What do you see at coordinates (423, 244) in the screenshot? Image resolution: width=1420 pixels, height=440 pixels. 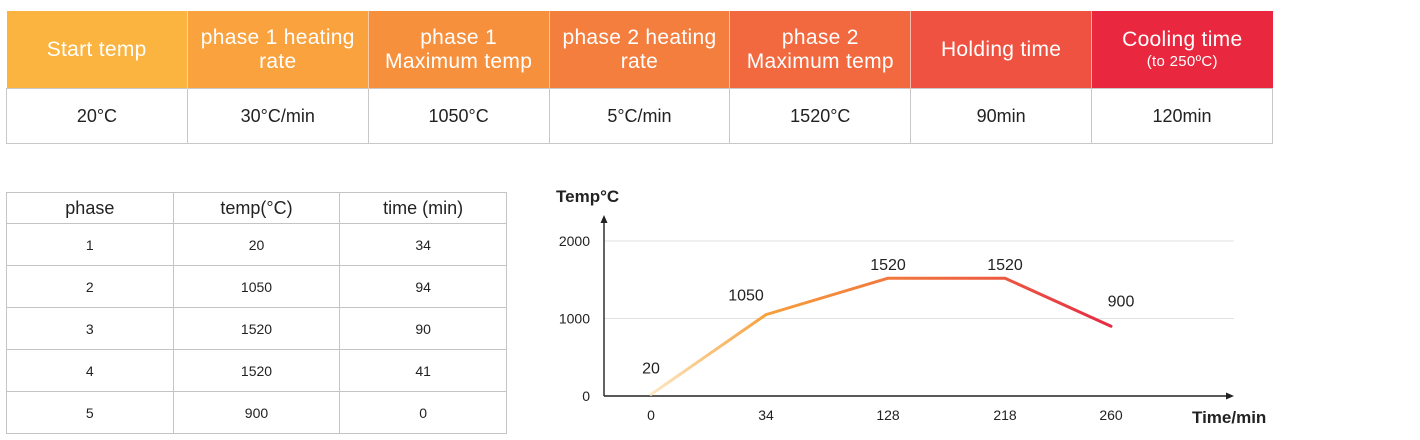 I see `cell-time: 34` at bounding box center [423, 244].